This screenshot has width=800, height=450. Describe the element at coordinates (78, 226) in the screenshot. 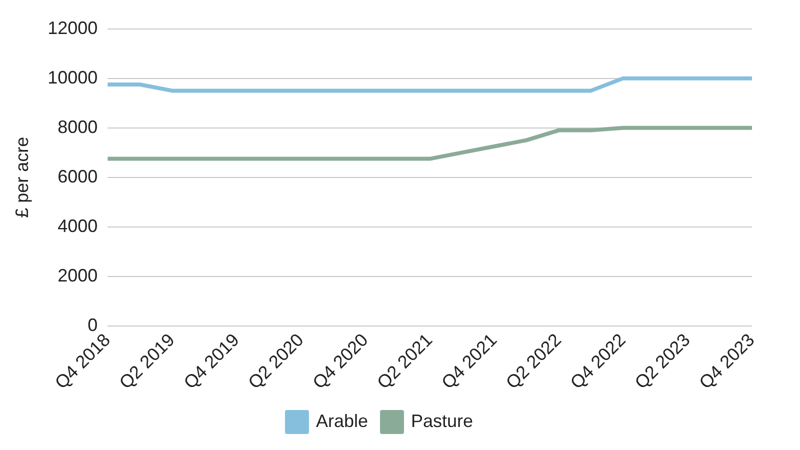

I see `y-tick-label: 4000` at that location.